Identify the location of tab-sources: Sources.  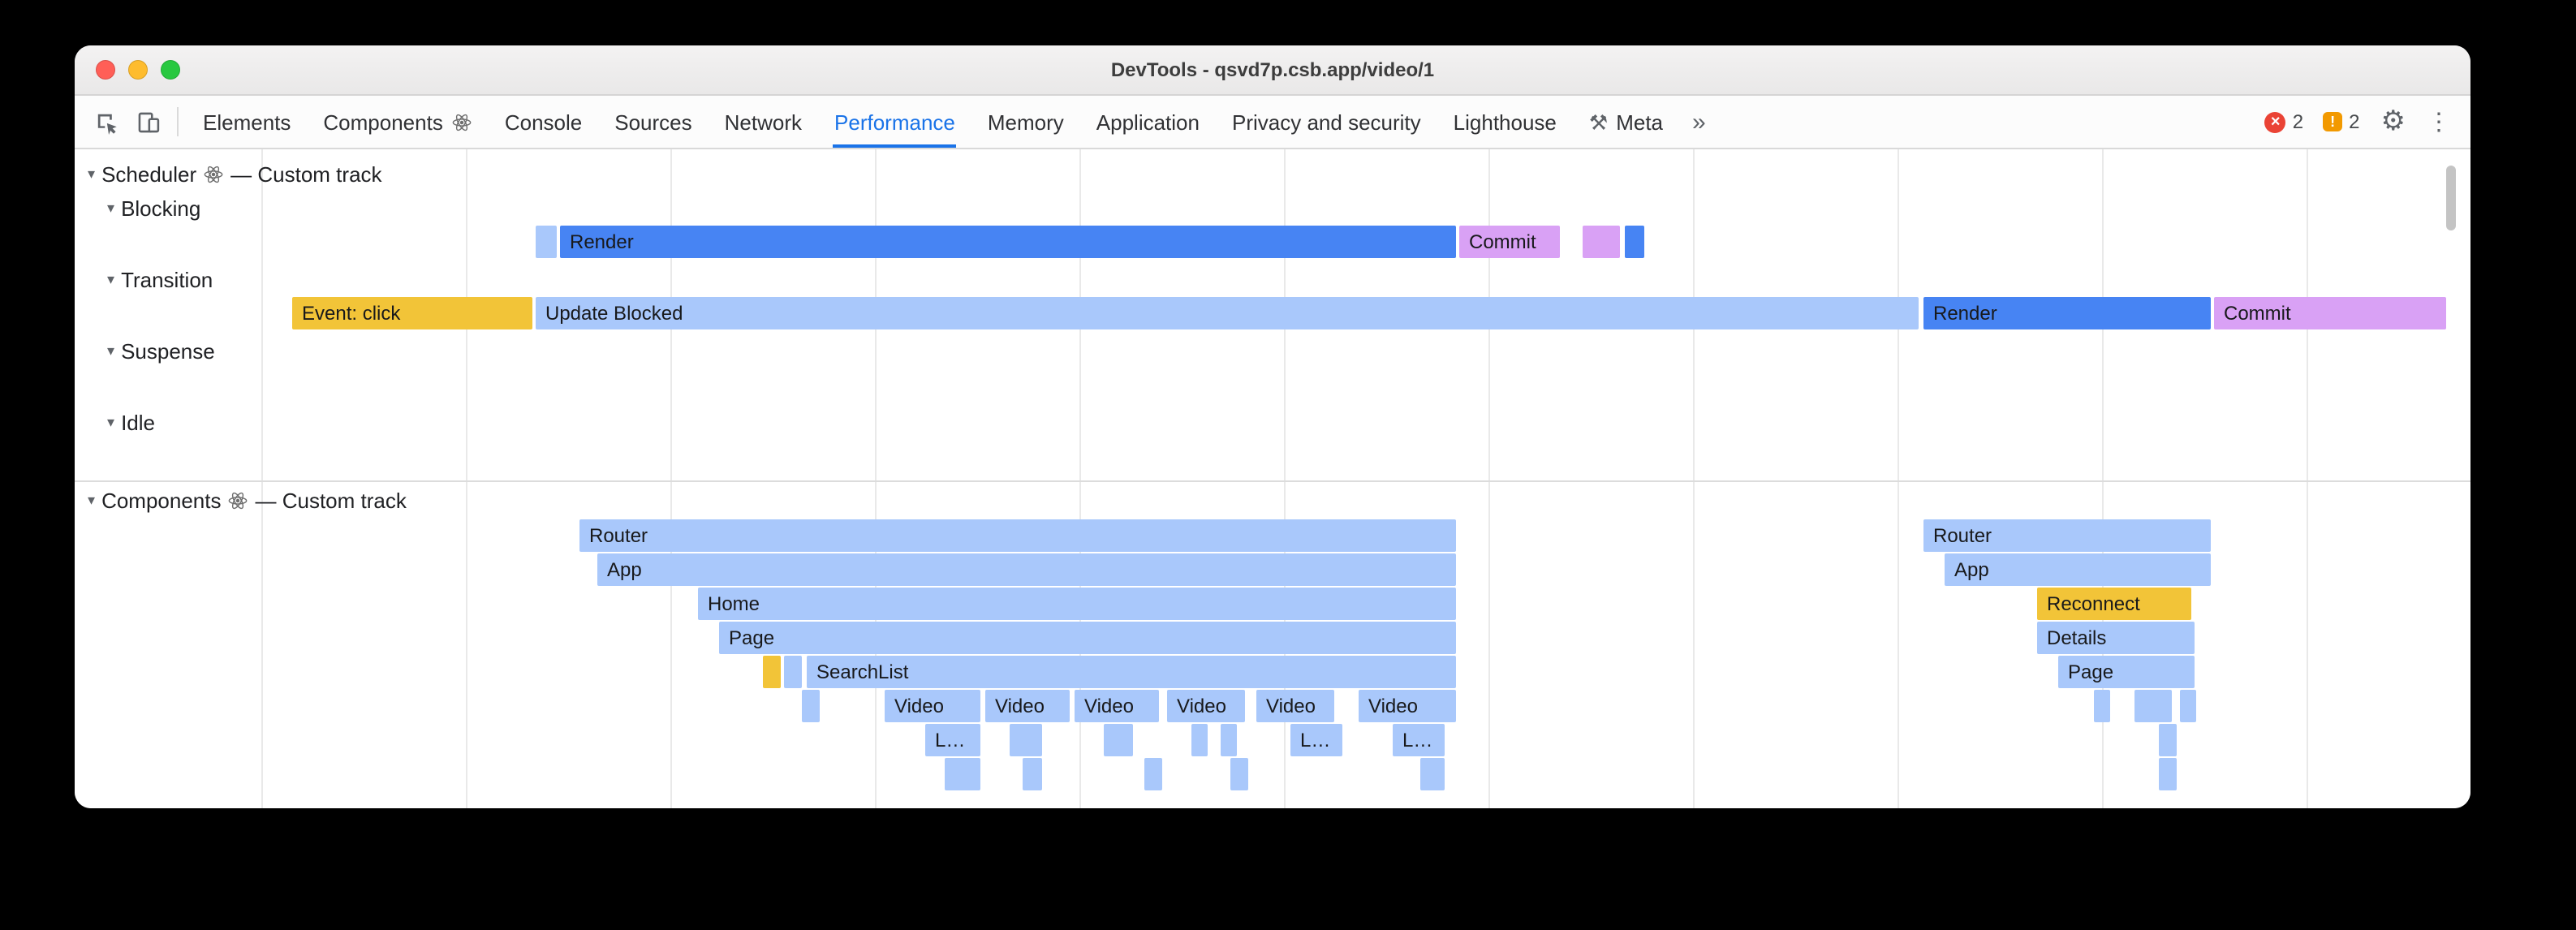
(653, 122).